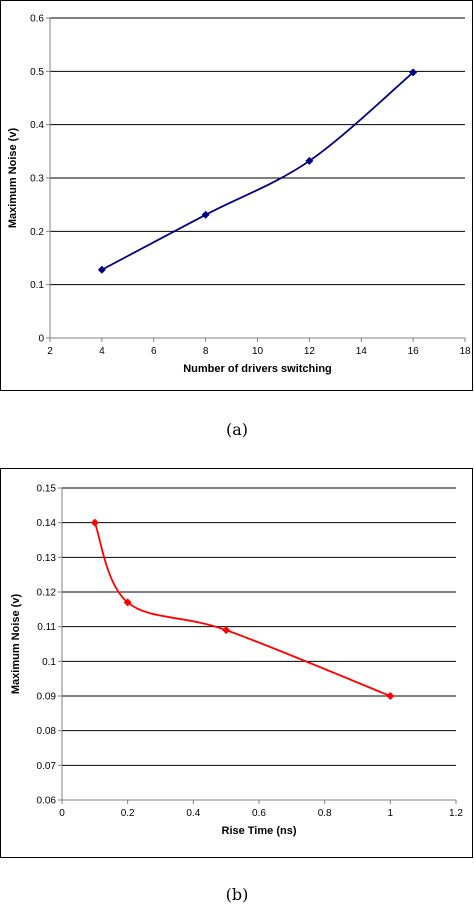 This screenshot has width=474, height=909. What do you see at coordinates (13, 178) in the screenshot?
I see `chart-a-y-axis-title: Maximum Noise (v)` at bounding box center [13, 178].